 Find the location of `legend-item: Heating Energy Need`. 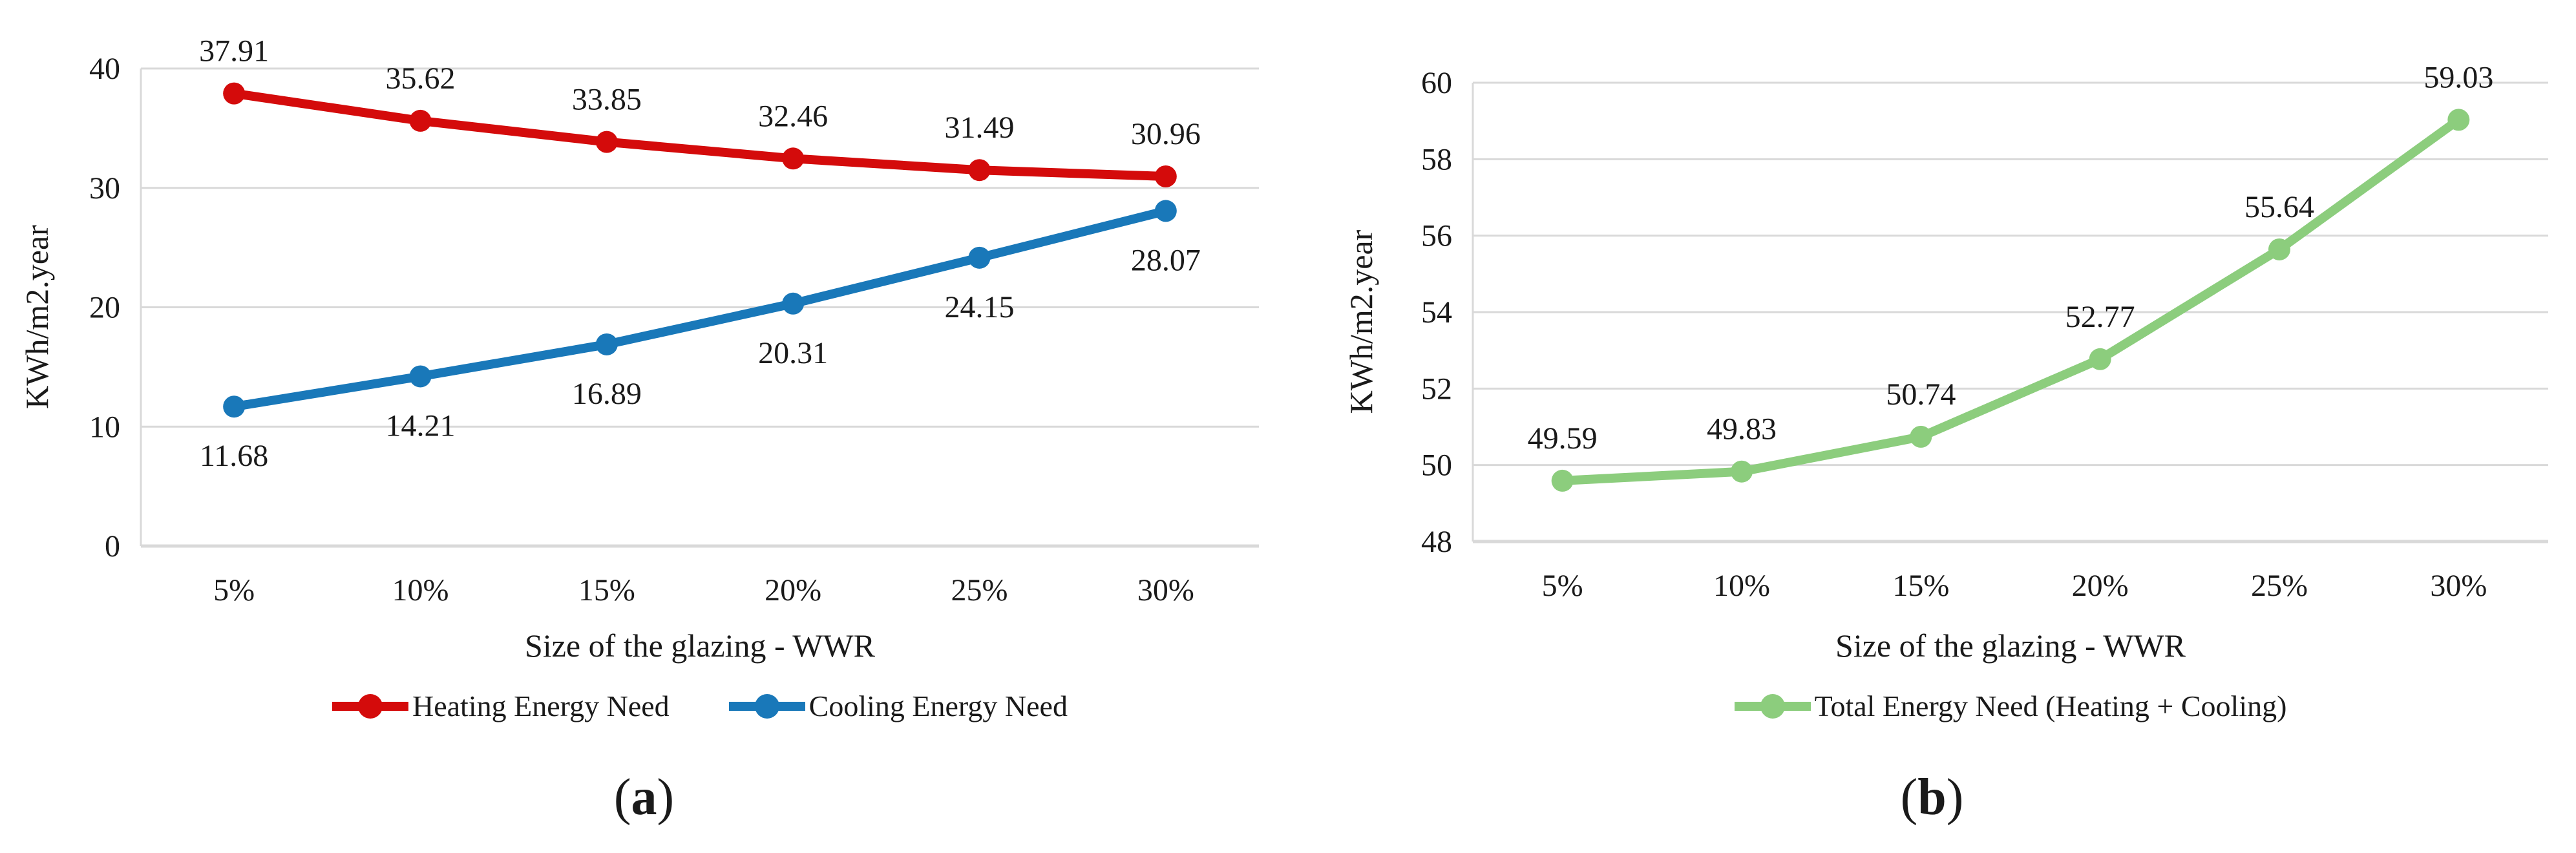

legend-item: Heating Energy Need is located at coordinates (501, 707).